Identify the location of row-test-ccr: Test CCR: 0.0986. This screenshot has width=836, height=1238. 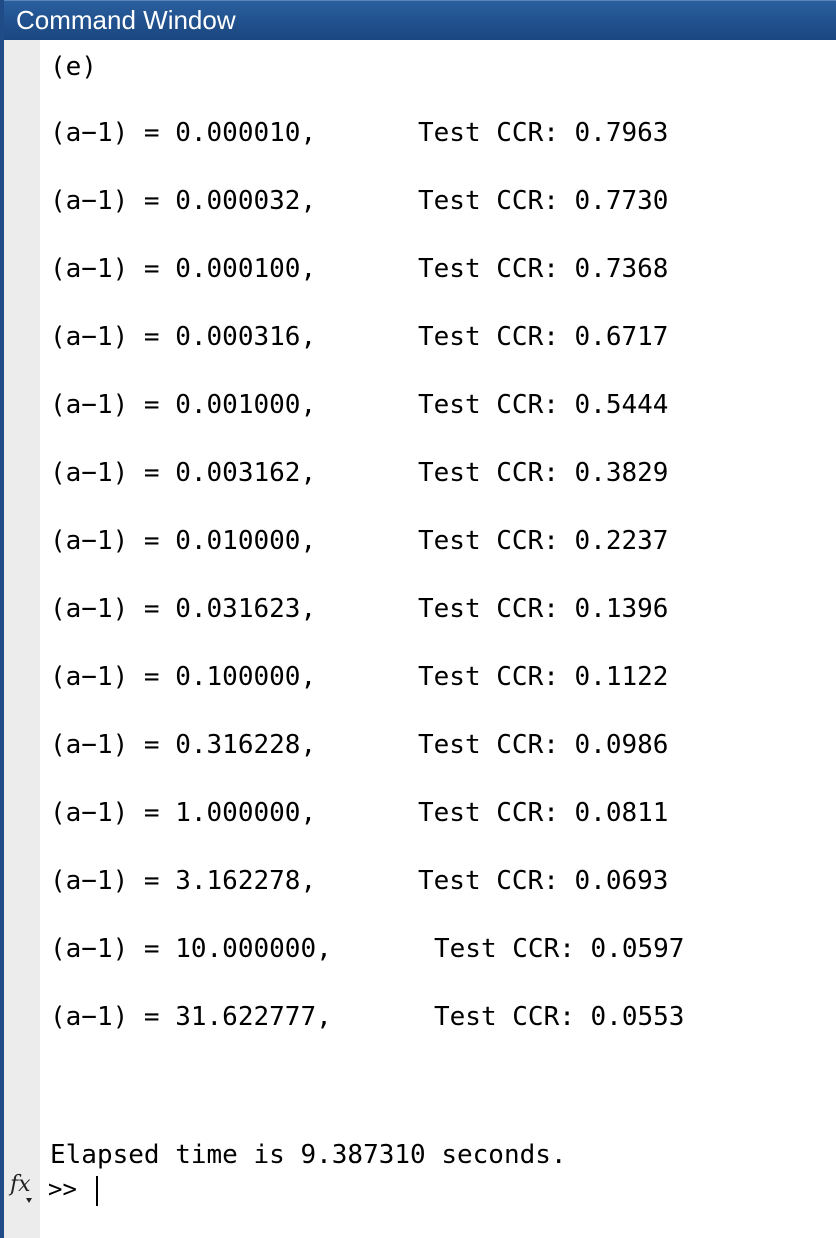
(543, 745).